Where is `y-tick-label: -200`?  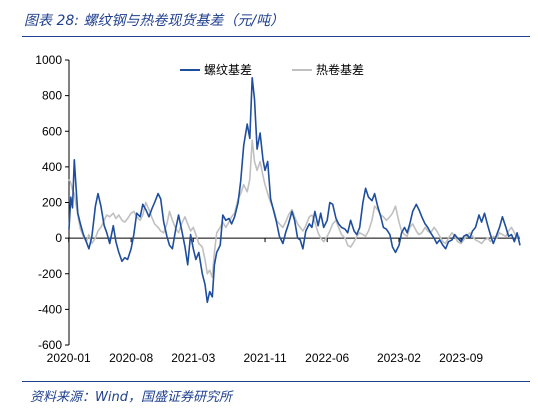
y-tick-label: -200 is located at coordinates (50, 274).